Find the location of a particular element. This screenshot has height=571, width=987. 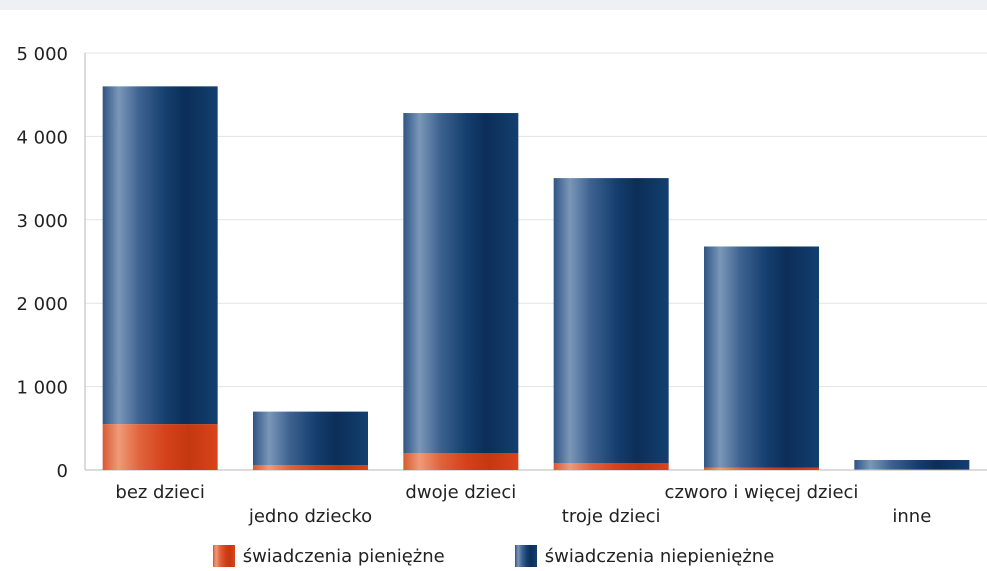

legend-swatch-noncash is located at coordinates (525, 556).